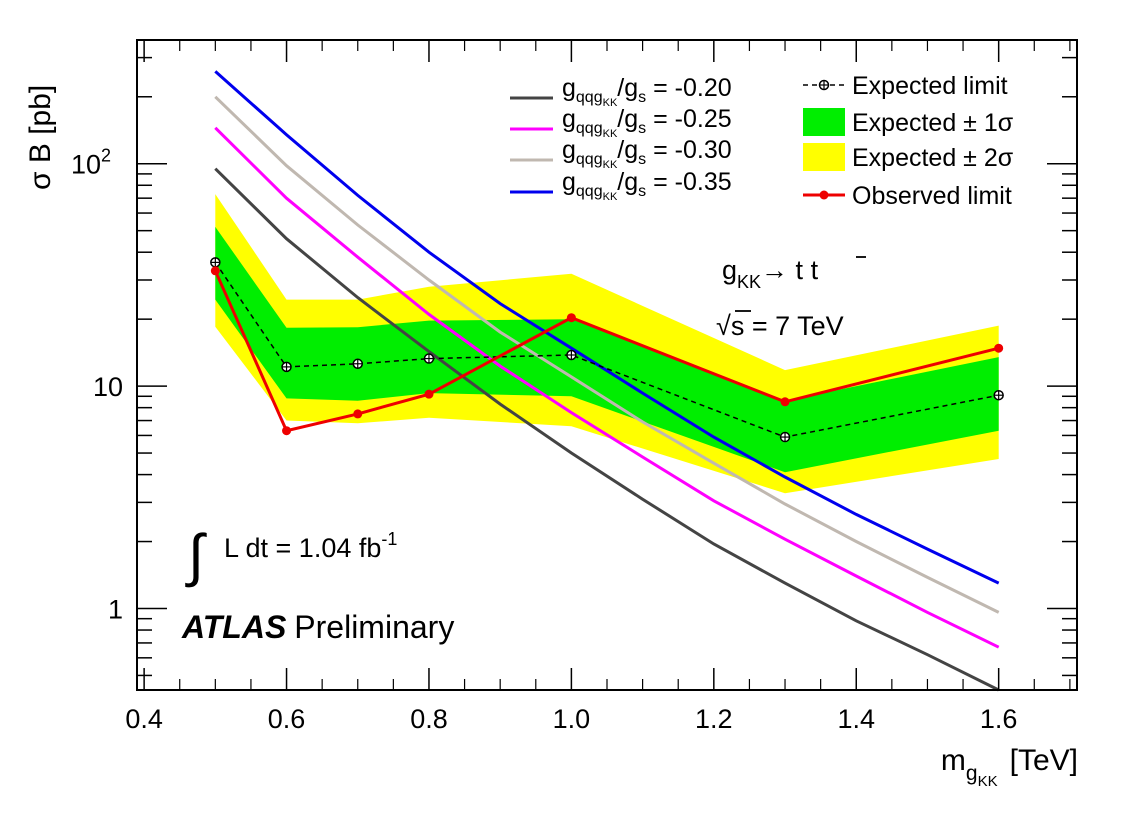  Describe the element at coordinates (930, 86) in the screenshot. I see `legend-label-expected: Expected limit` at that location.